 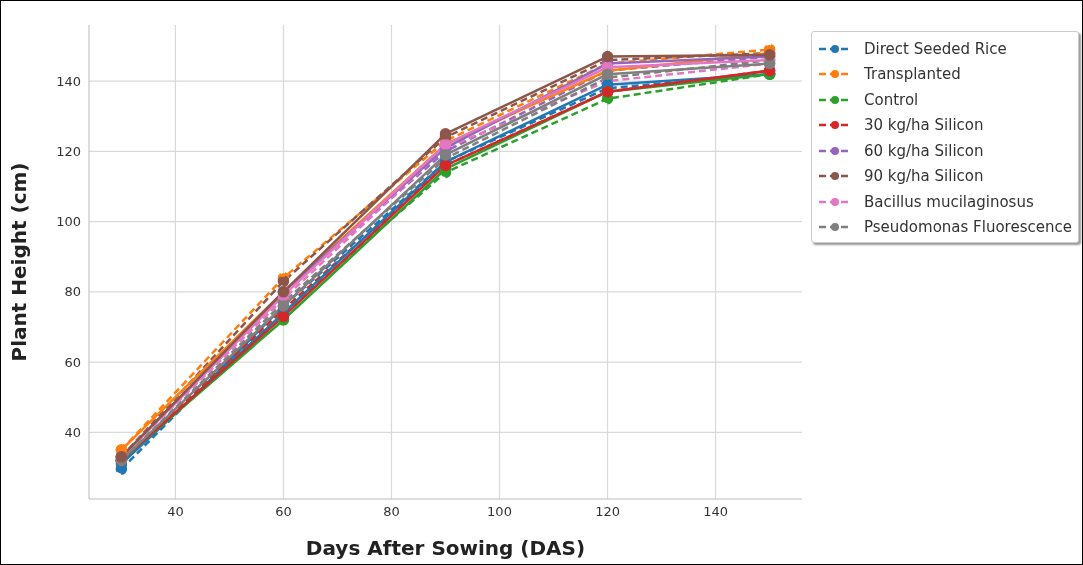 I want to click on legend-label: 60 kg/ha Silicon, so click(x=924, y=150).